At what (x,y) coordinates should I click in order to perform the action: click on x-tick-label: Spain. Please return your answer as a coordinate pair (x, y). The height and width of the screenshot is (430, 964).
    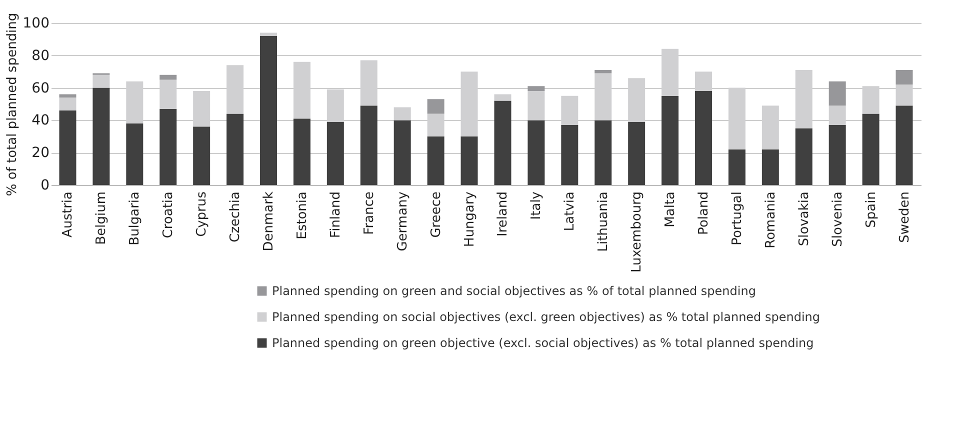
    Looking at the image, I should click on (871, 210).